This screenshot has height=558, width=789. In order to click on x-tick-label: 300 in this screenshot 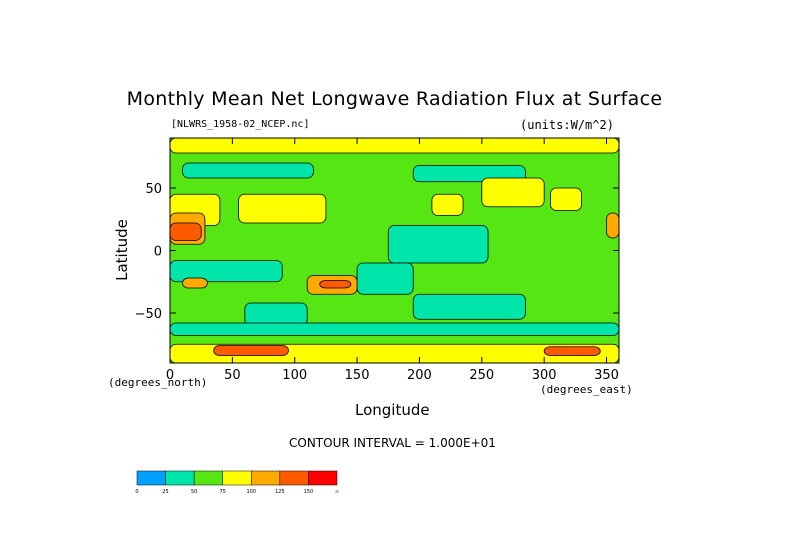, I will do `click(544, 375)`.